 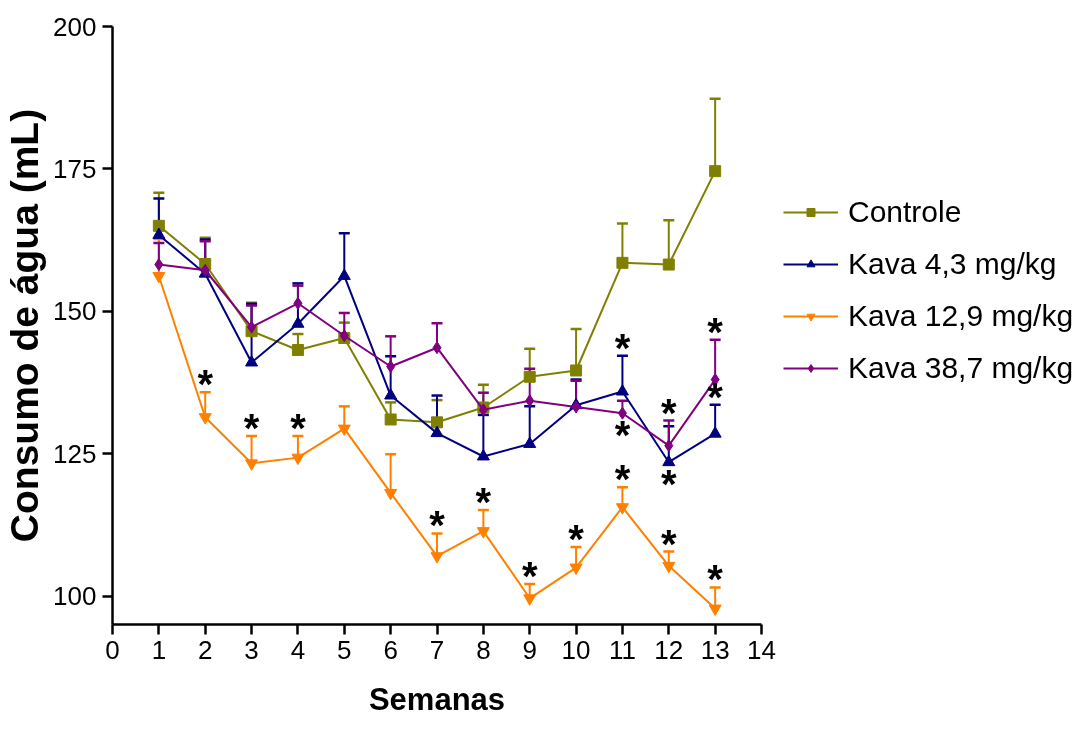 I want to click on x-tick-label: 14, so click(x=761, y=649).